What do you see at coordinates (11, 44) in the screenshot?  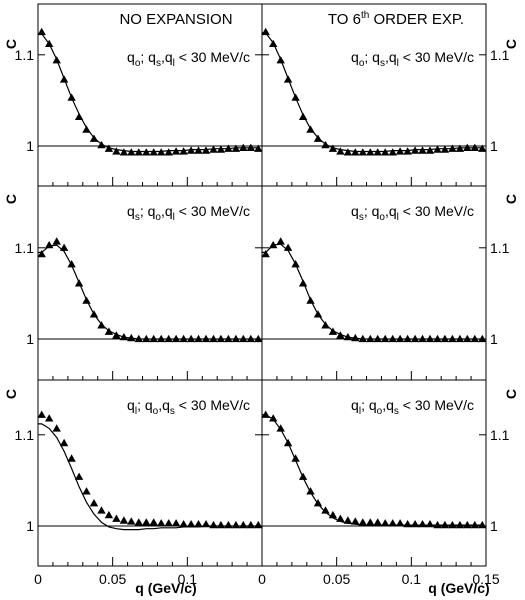 I see `y-axis-label-row1-left: C` at bounding box center [11, 44].